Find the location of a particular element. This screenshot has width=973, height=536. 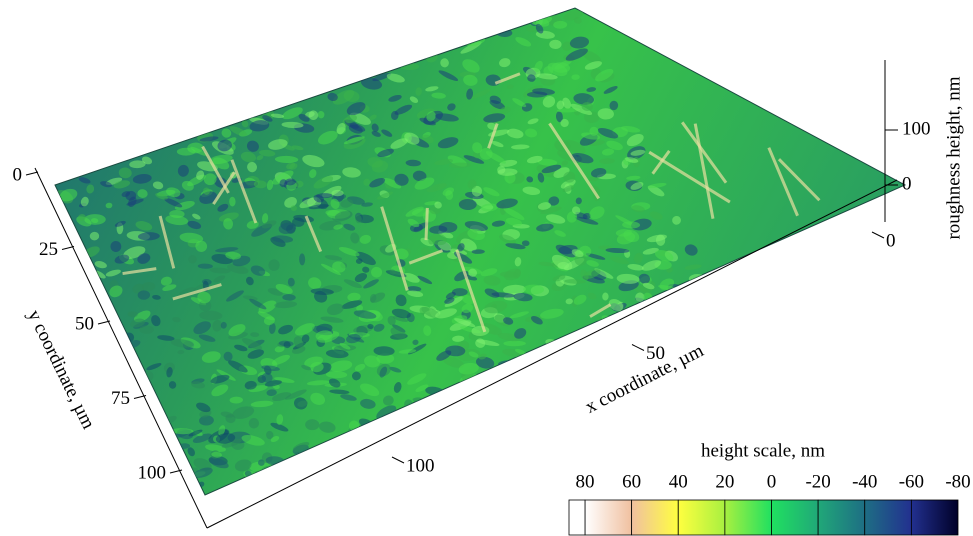

colorbar-tick-label: 20 is located at coordinates (724, 481).